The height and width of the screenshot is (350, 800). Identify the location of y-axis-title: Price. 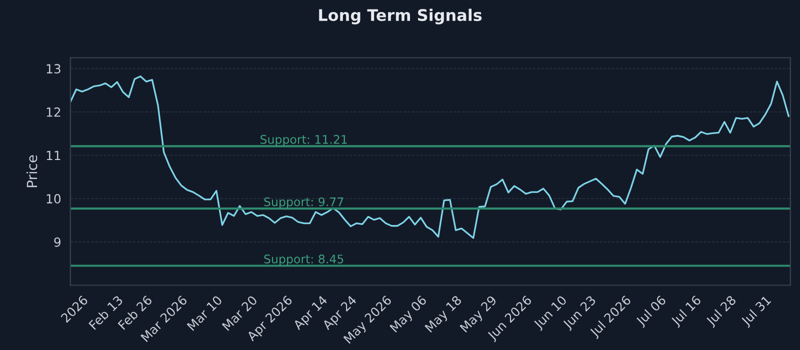
(32, 171).